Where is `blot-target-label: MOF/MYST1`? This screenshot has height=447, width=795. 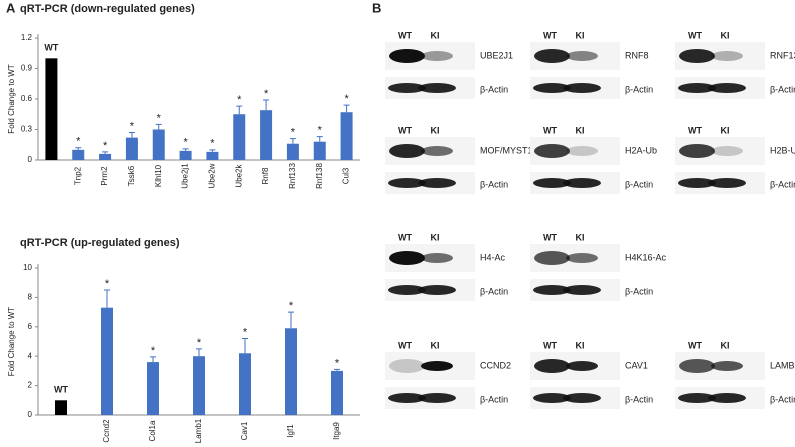 blot-target-label: MOF/MYST1 is located at coordinates (506, 150).